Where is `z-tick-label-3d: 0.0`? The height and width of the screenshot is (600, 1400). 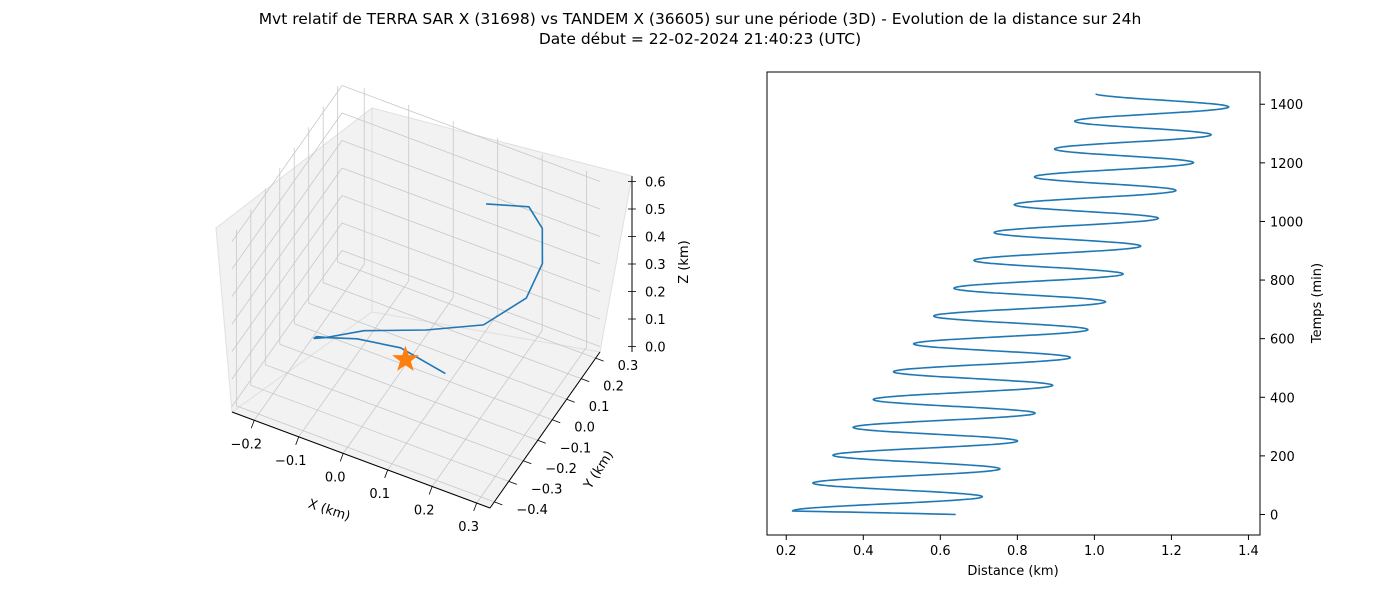 z-tick-label-3d: 0.0 is located at coordinates (655, 348).